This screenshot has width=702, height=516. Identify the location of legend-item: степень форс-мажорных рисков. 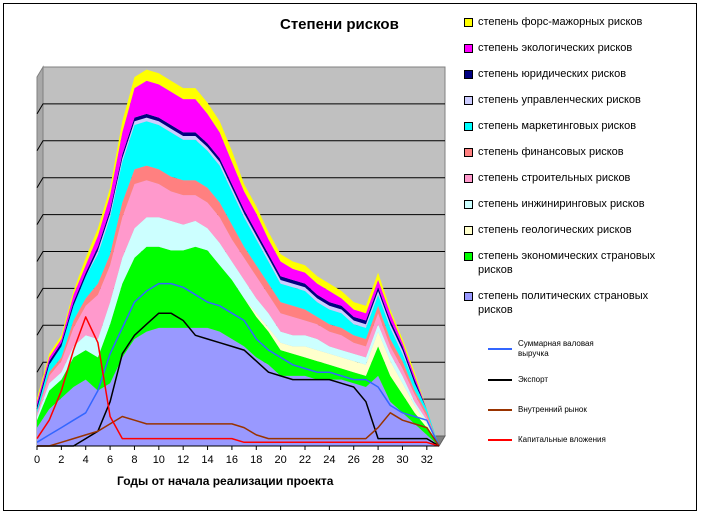
(573, 22).